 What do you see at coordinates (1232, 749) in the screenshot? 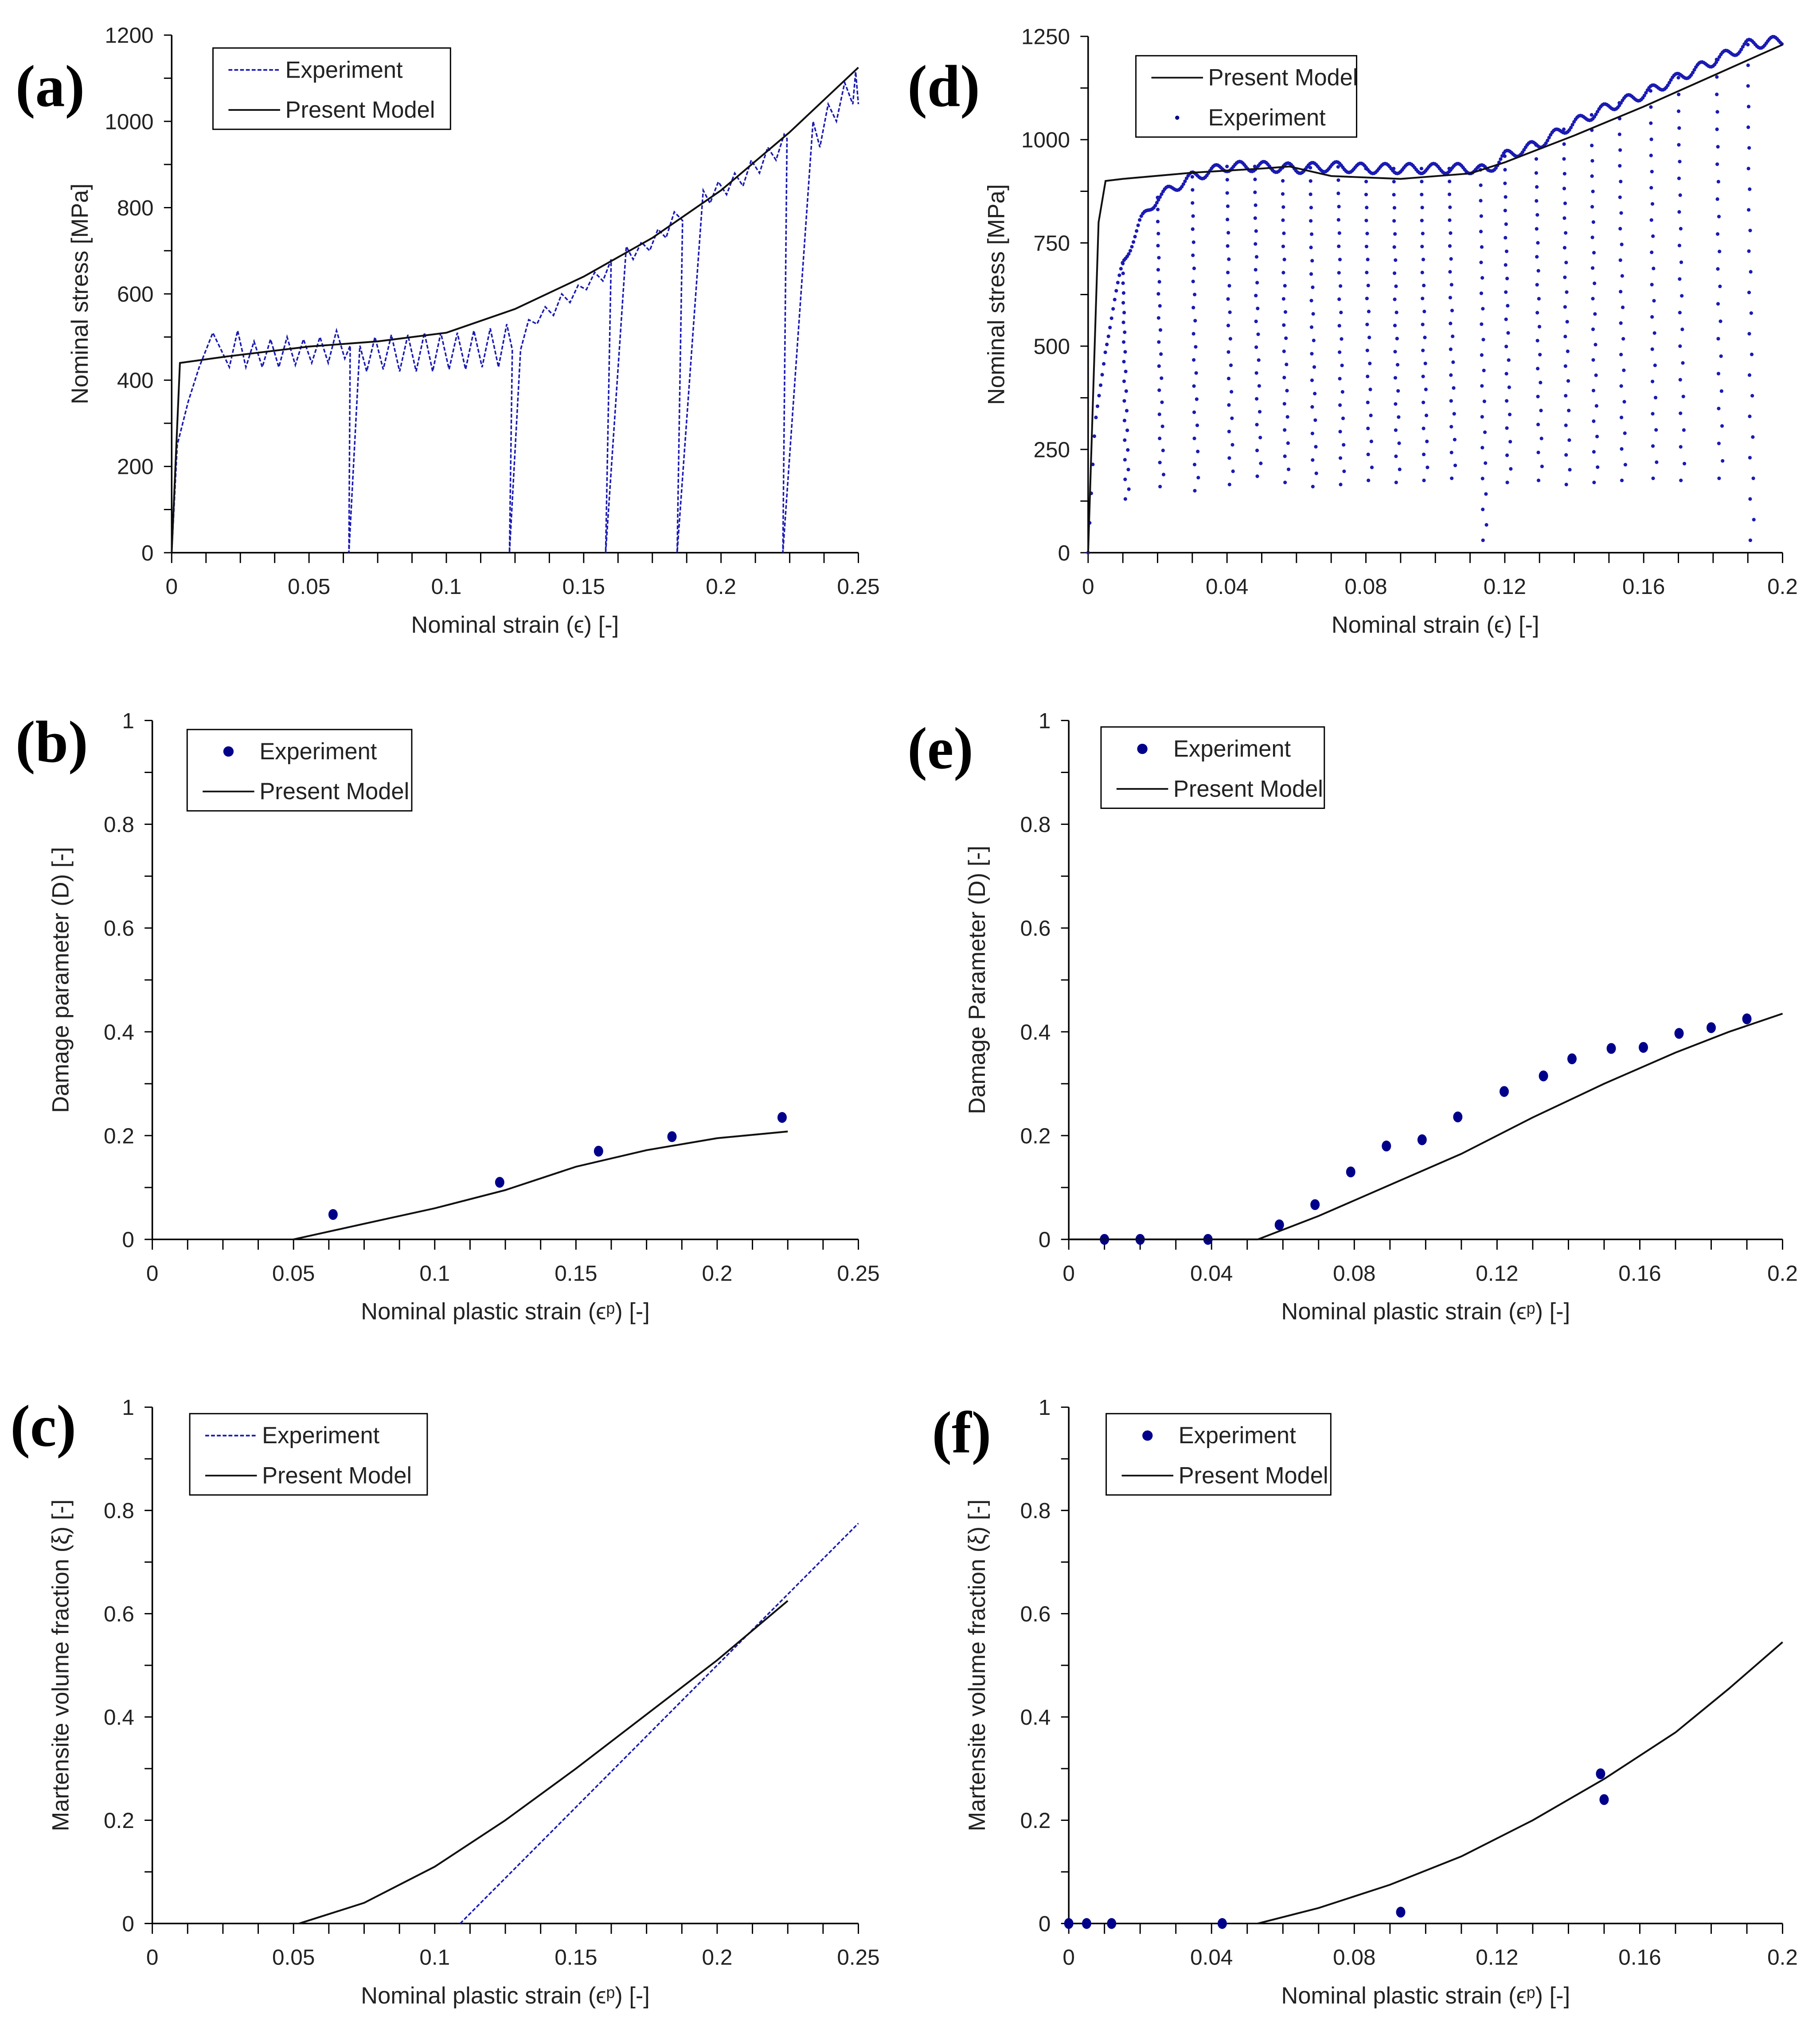
I see `legend-label: Experiment` at bounding box center [1232, 749].